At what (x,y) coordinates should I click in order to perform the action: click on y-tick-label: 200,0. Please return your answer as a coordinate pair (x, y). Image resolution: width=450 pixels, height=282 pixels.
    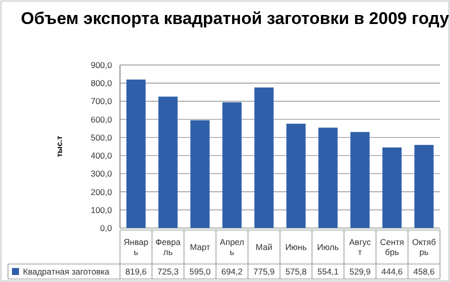
    Looking at the image, I should click on (101, 191).